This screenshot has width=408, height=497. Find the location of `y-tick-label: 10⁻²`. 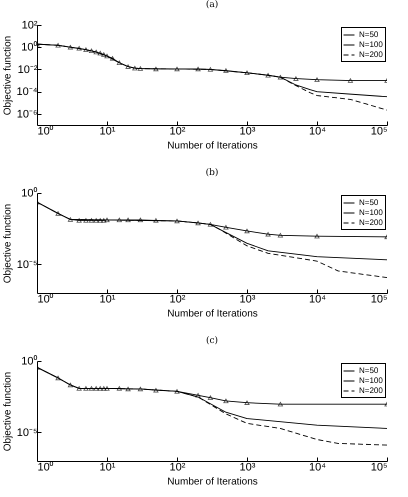

y-tick-label: 10⁻² is located at coordinates (28, 70).